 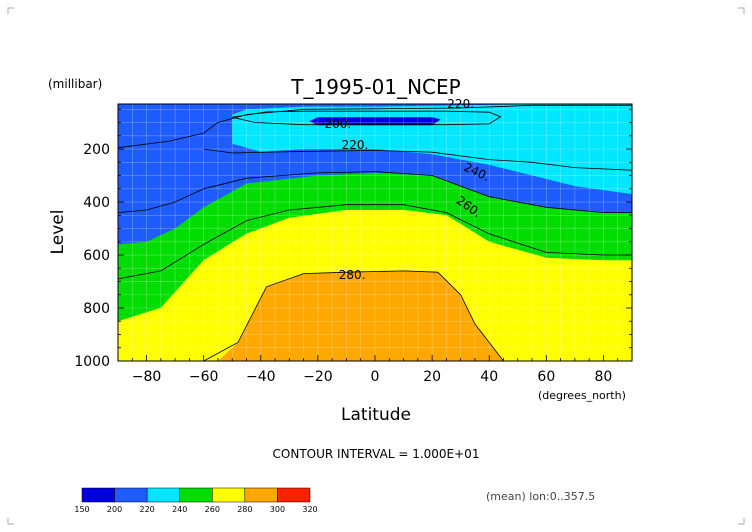 What do you see at coordinates (418, 159) in the screenshot?
I see `isotherm-t220_hi` at bounding box center [418, 159].